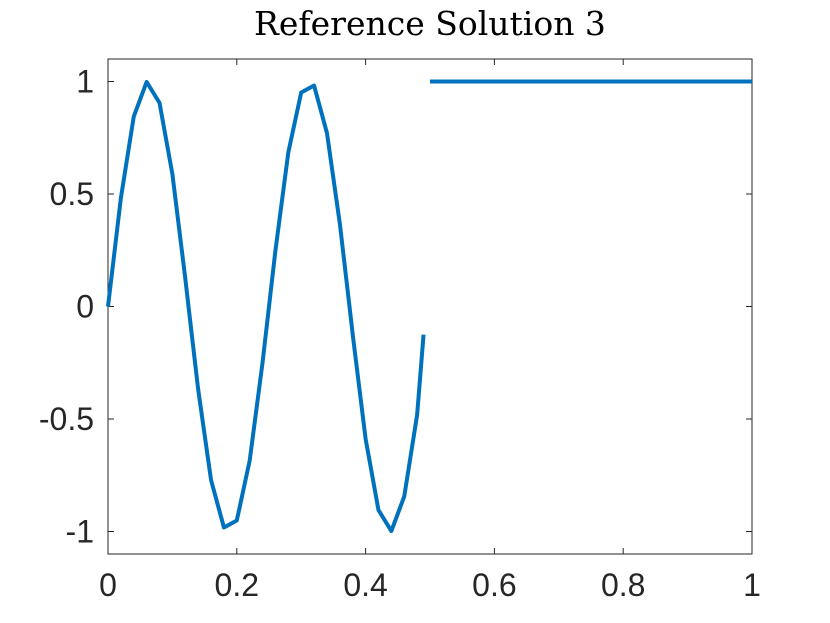  Describe the element at coordinates (80, 532) in the screenshot. I see `y-tick-label: -1` at that location.